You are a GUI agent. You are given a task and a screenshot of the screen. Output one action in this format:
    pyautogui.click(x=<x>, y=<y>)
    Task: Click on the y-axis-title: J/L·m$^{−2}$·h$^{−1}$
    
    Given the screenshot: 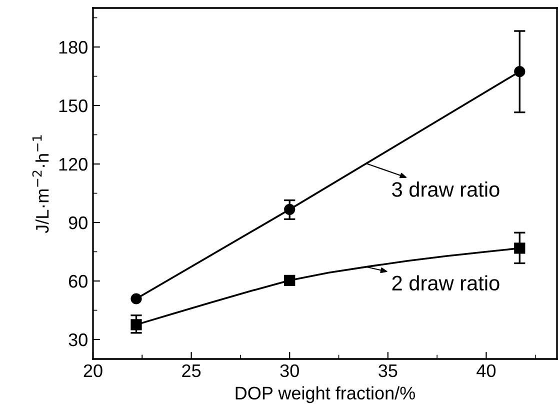 What is the action you would take?
    pyautogui.click(x=40, y=184)
    